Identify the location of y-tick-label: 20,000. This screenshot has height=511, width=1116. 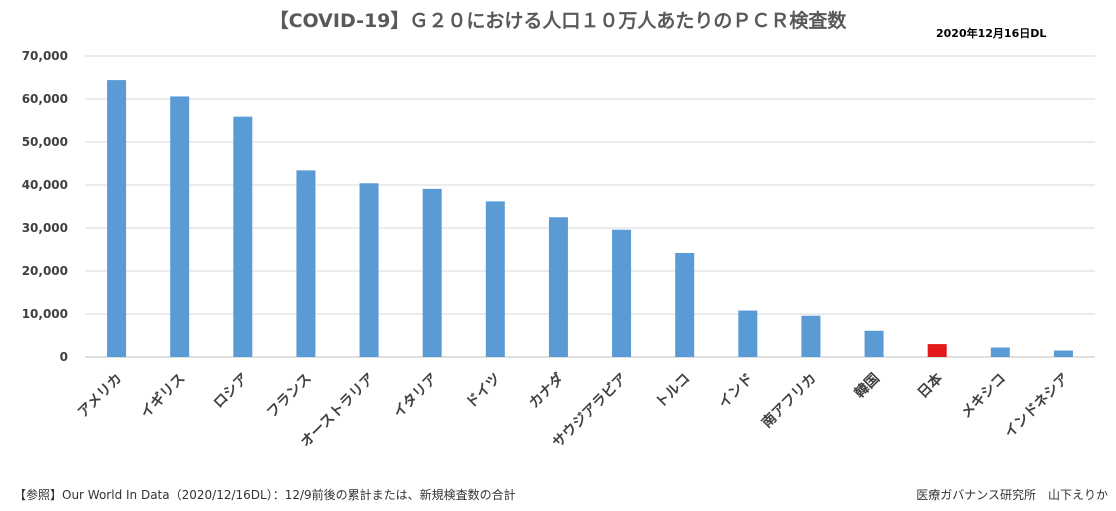
(45, 271).